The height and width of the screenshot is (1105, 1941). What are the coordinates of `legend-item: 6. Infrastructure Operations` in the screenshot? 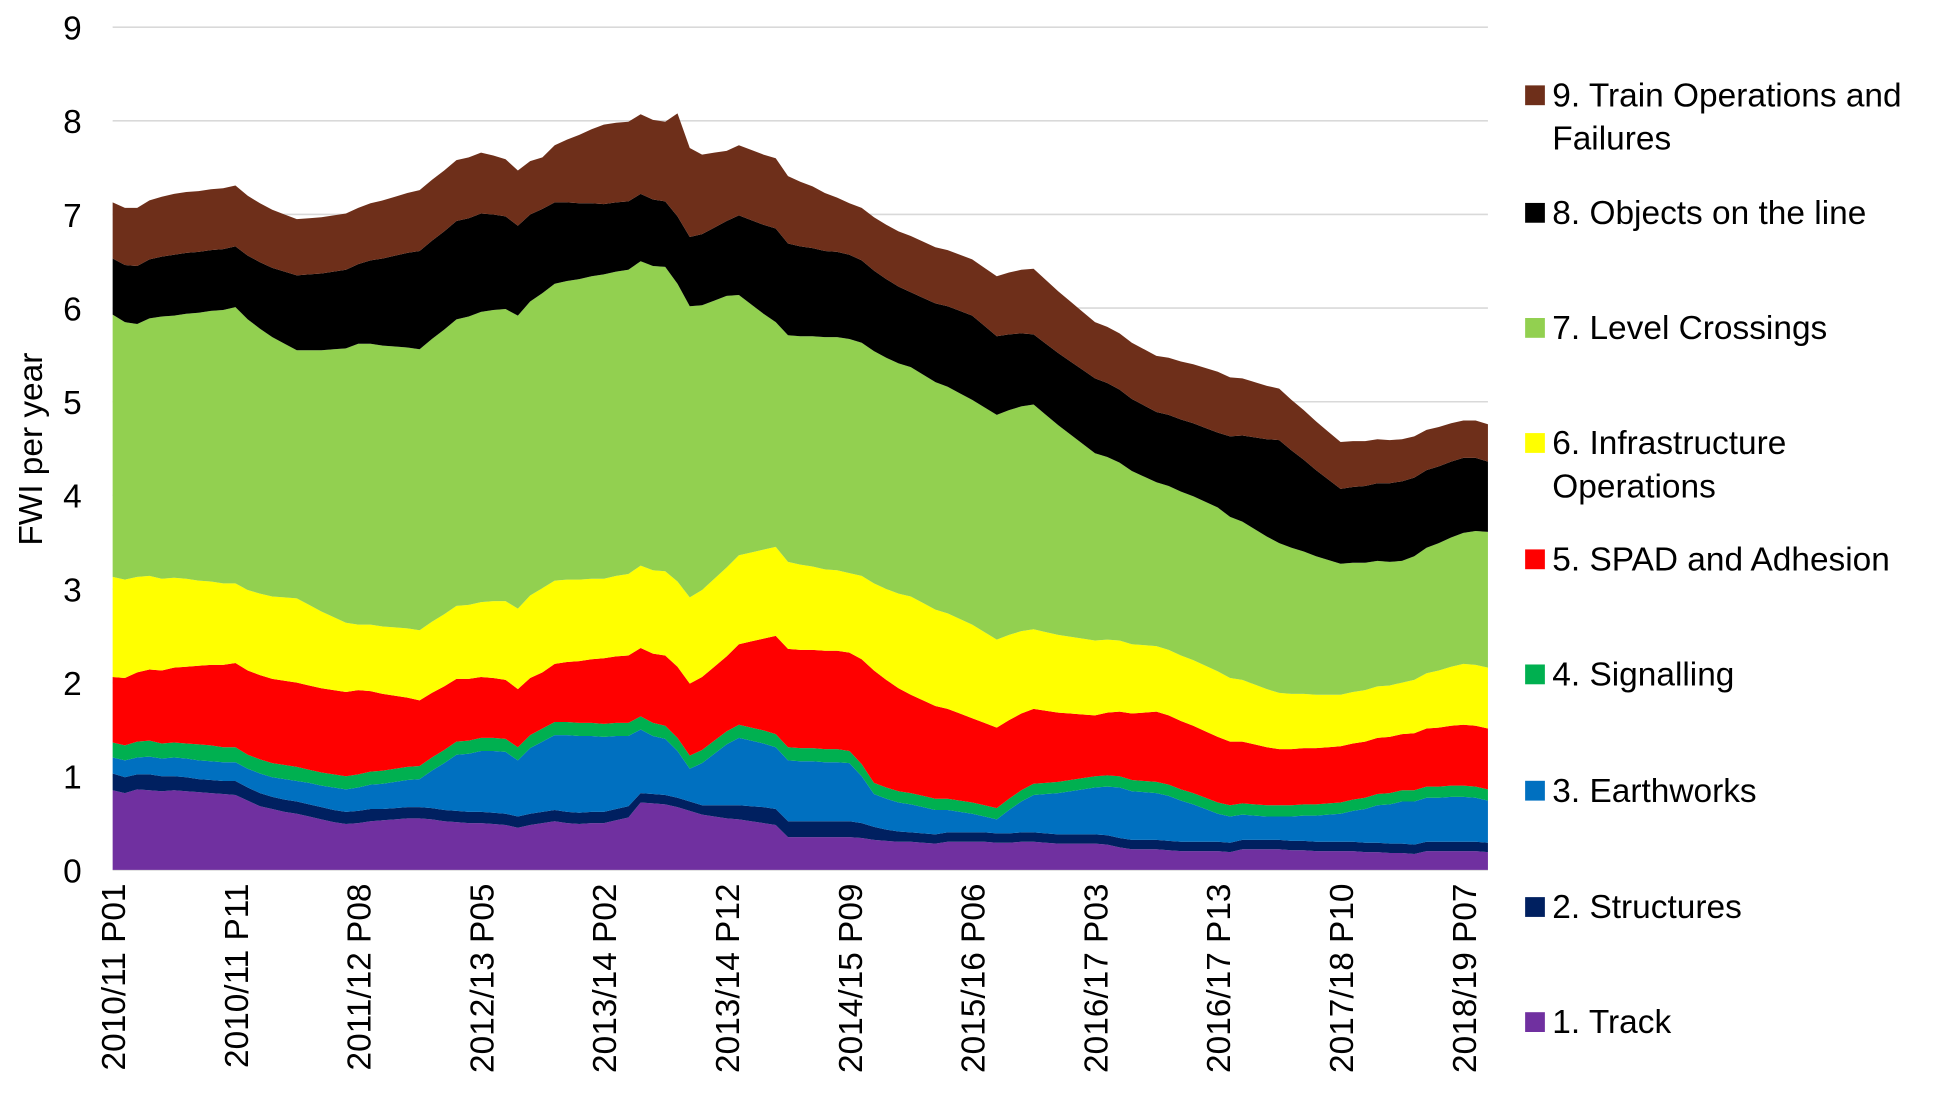 It's located at (1730, 465).